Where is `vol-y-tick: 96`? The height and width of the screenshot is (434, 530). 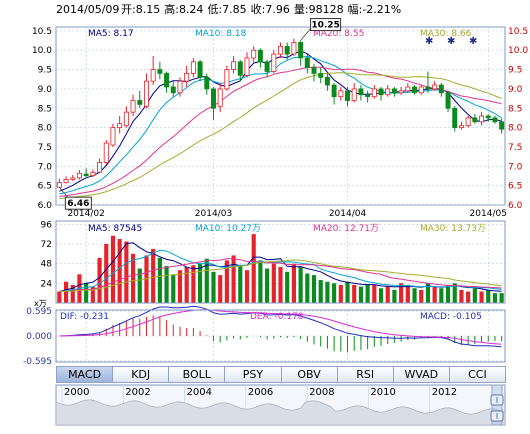 vol-y-tick: 96 is located at coordinates (47, 225).